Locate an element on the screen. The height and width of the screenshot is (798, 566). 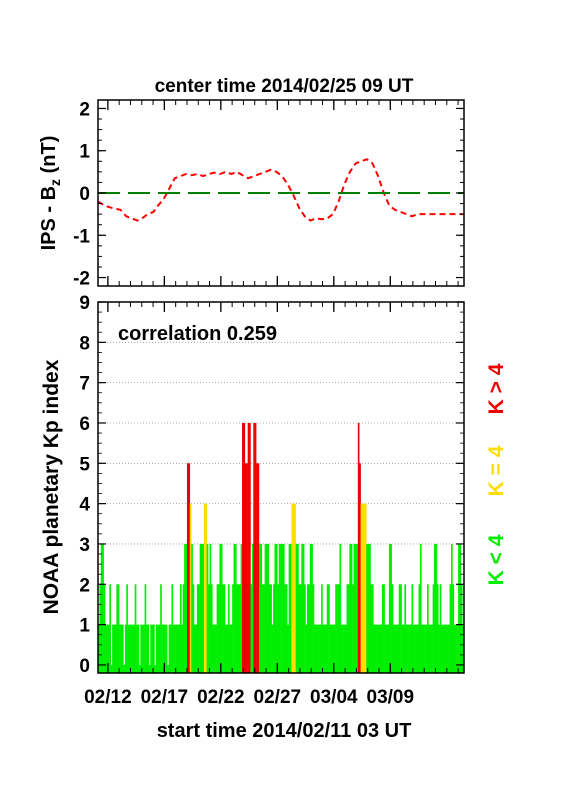
top-ytick-label: -2 is located at coordinates (81, 279).